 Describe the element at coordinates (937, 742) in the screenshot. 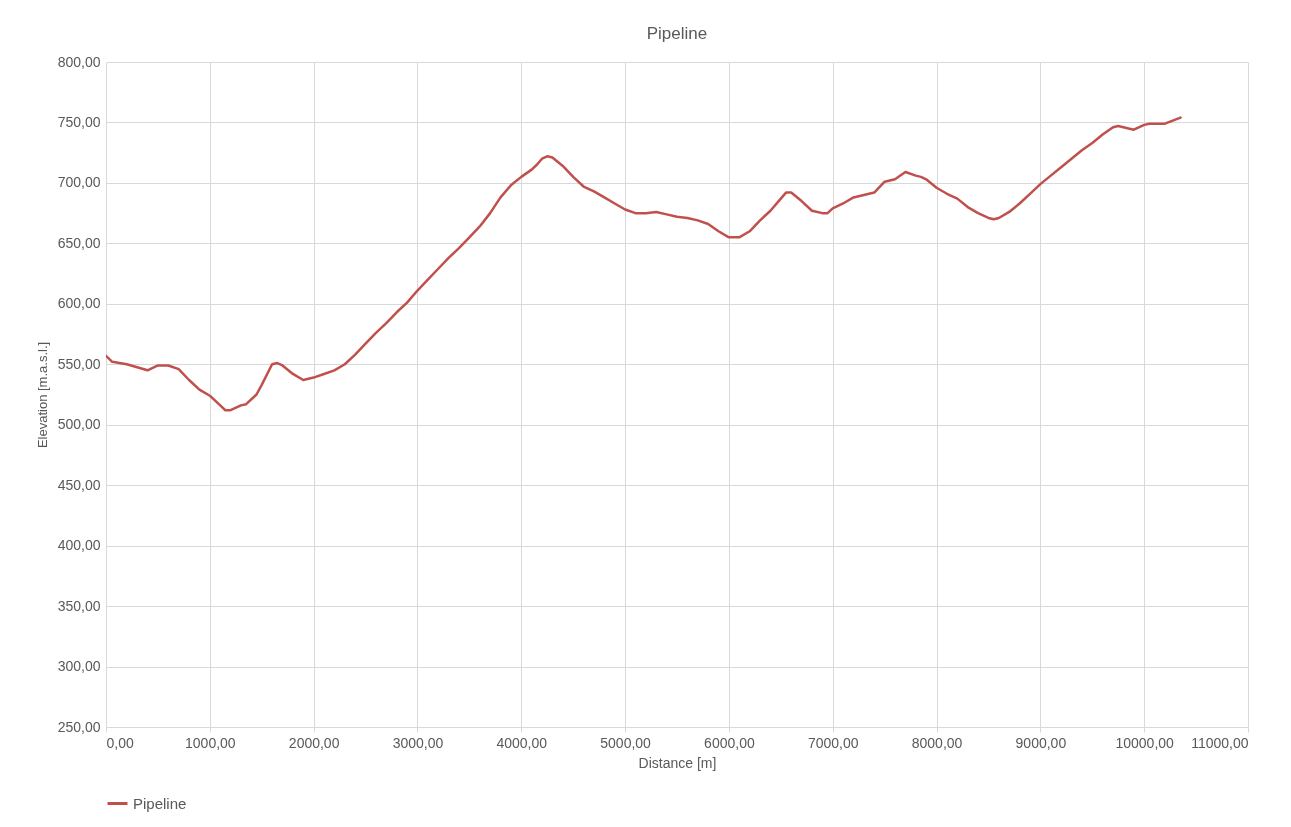

I see `x-tick-label: 8000,00` at that location.